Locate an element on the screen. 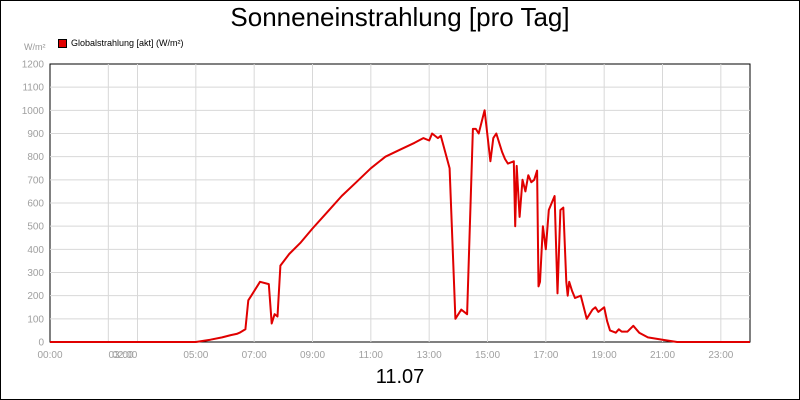 This screenshot has height=400, width=800. y-tick-label: 500 is located at coordinates (35, 227).